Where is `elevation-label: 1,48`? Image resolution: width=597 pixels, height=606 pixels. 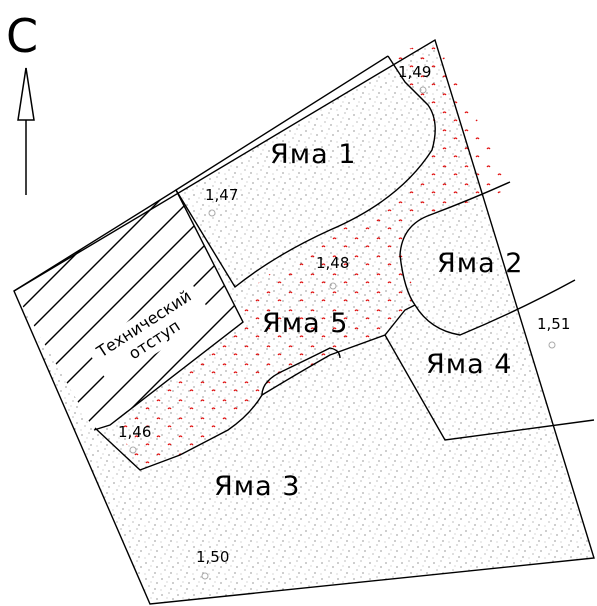
elevation-label: 1,48 is located at coordinates (332, 263).